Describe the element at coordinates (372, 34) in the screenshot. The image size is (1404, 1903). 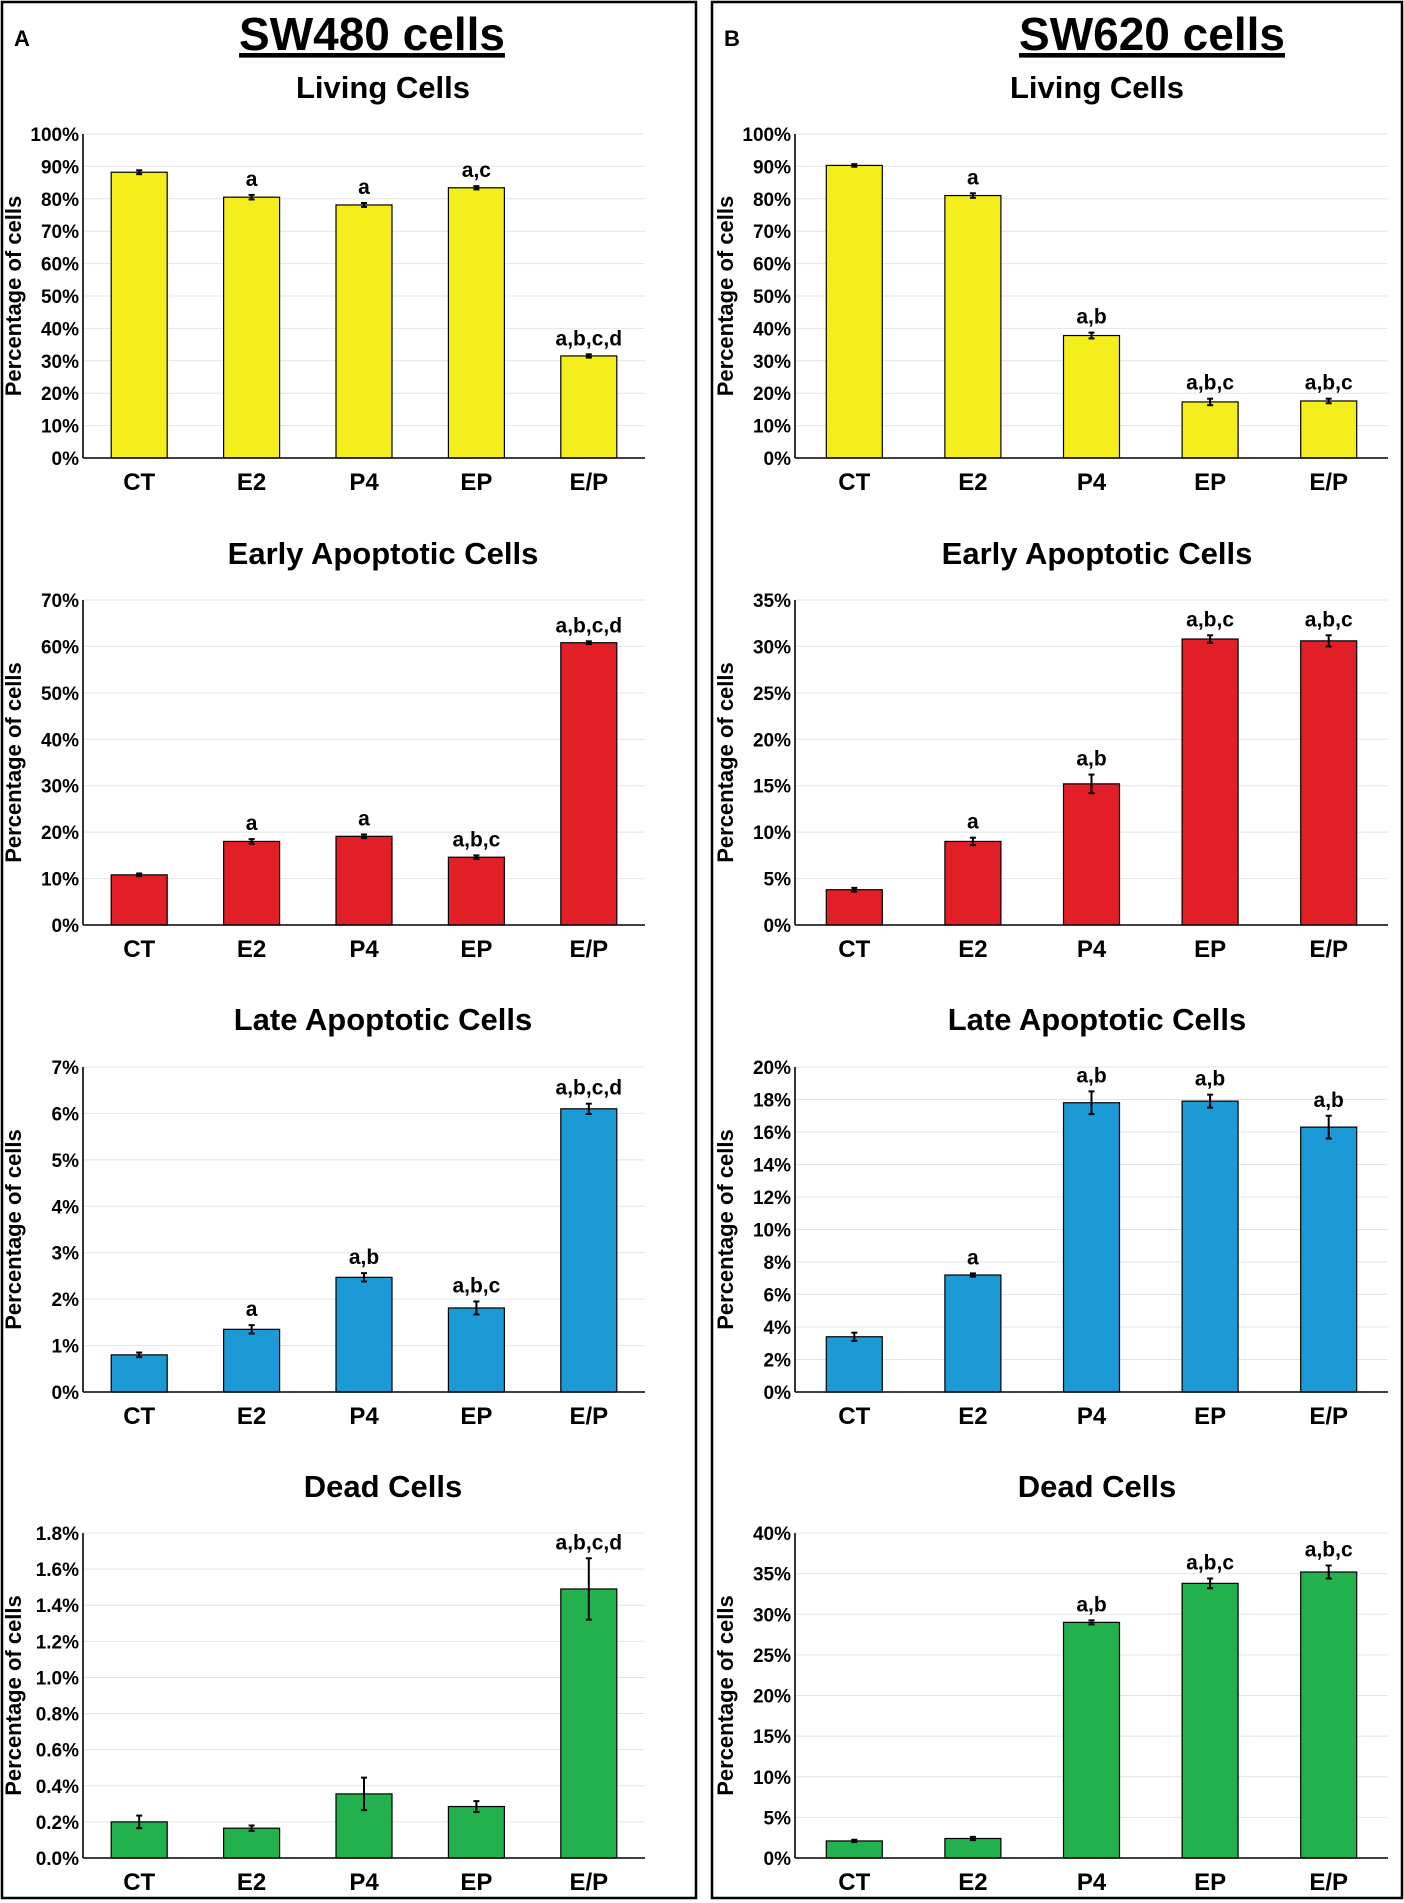
I see `panel-a-title: SW480 cells` at that location.